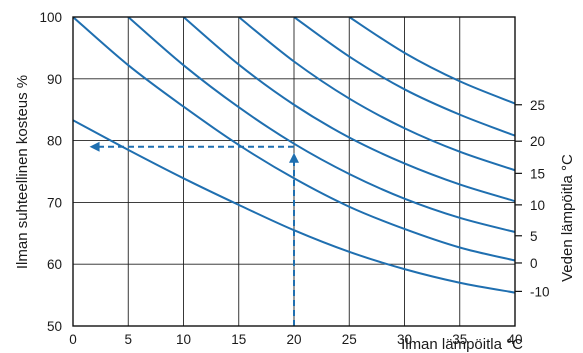 This screenshot has width=583, height=353. I want to click on x-tick-label: 10, so click(183, 339).